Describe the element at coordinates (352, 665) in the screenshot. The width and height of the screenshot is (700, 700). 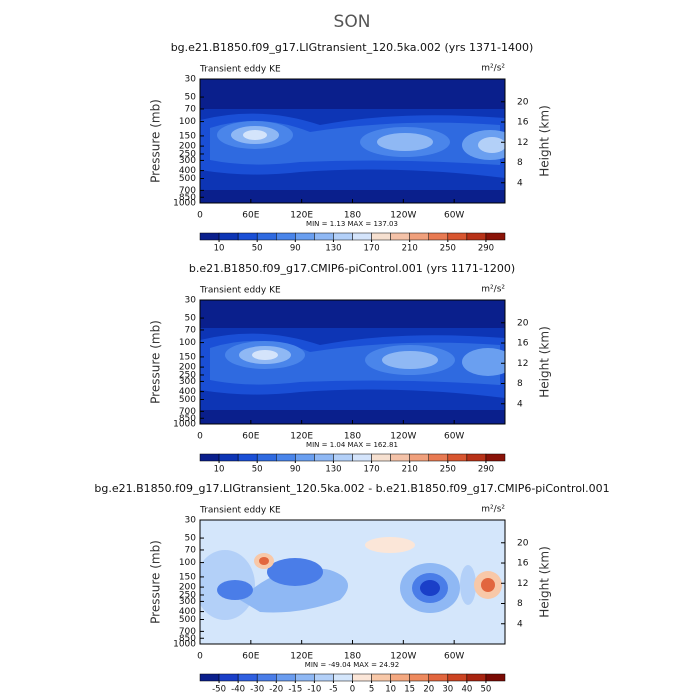
I see `stats-label: MIN = -49.04 MAX = 24.92` at that location.